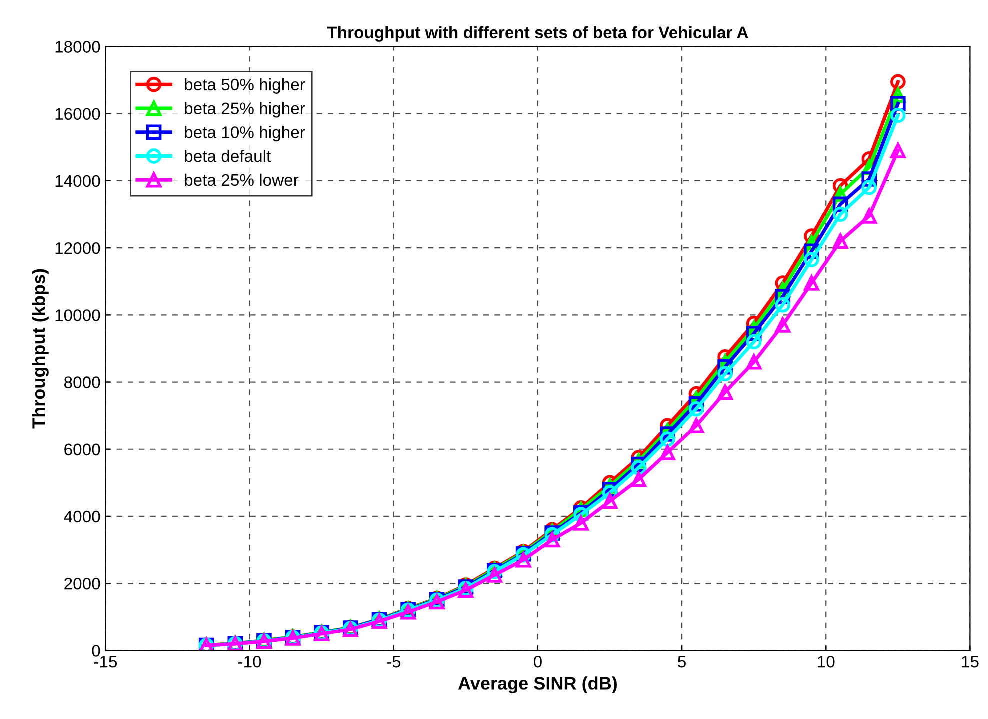 This screenshot has width=988, height=719. Describe the element at coordinates (245, 86) in the screenshot. I see `legend-label: beta 50% higher` at that location.